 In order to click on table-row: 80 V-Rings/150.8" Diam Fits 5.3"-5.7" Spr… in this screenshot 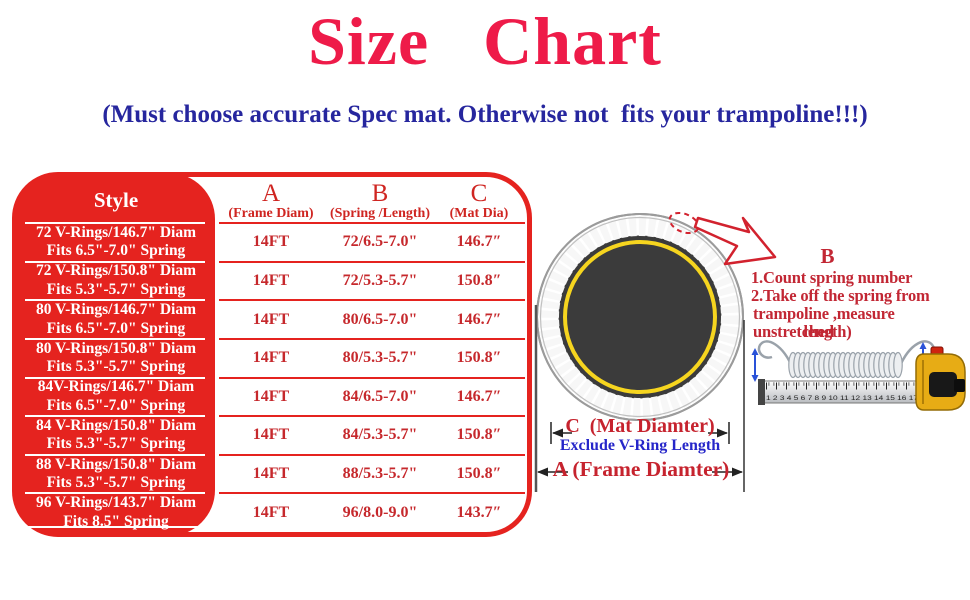, I will do `click(272, 357)`.